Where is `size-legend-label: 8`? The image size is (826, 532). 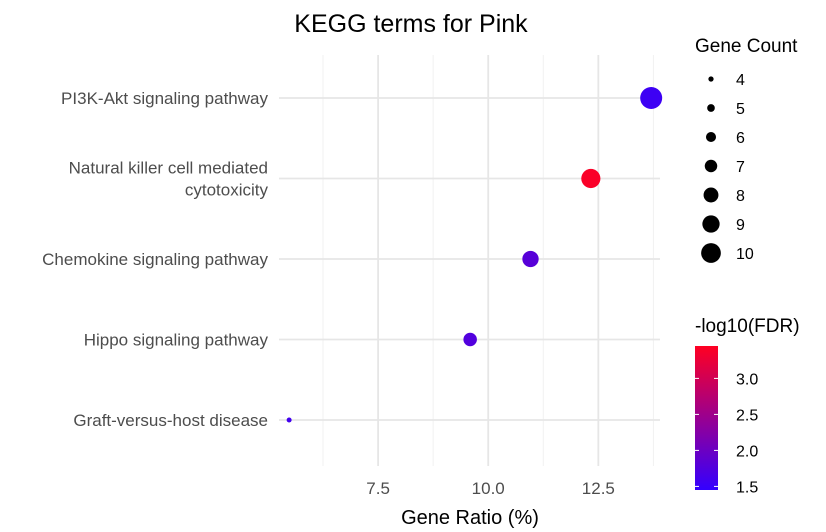
size-legend-label: 8 is located at coordinates (740, 196).